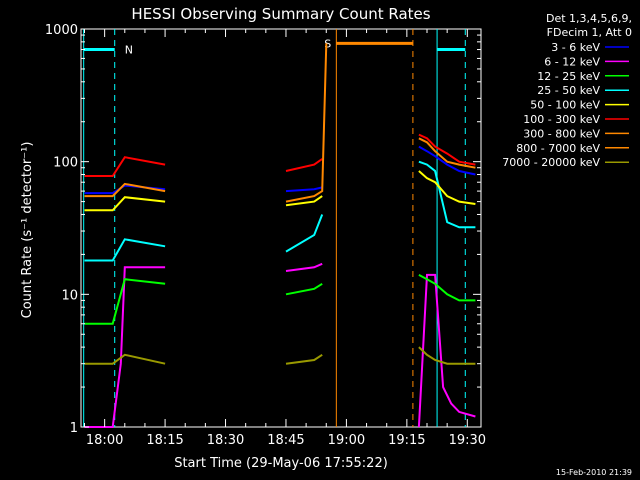 The height and width of the screenshot is (480, 640). Describe the element at coordinates (561, 133) in the screenshot. I see `legend-label: 300 - 800 keV` at that location.